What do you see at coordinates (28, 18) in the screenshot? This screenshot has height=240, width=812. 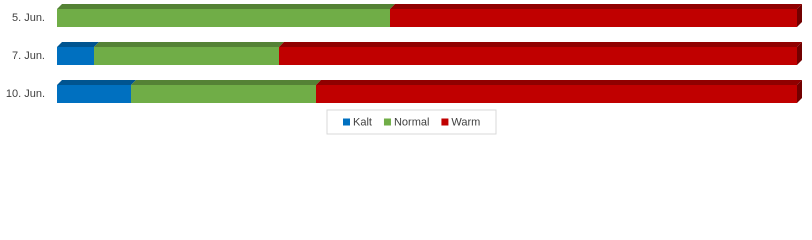 I see `y-tick-label: 5. Jun.` at bounding box center [28, 18].